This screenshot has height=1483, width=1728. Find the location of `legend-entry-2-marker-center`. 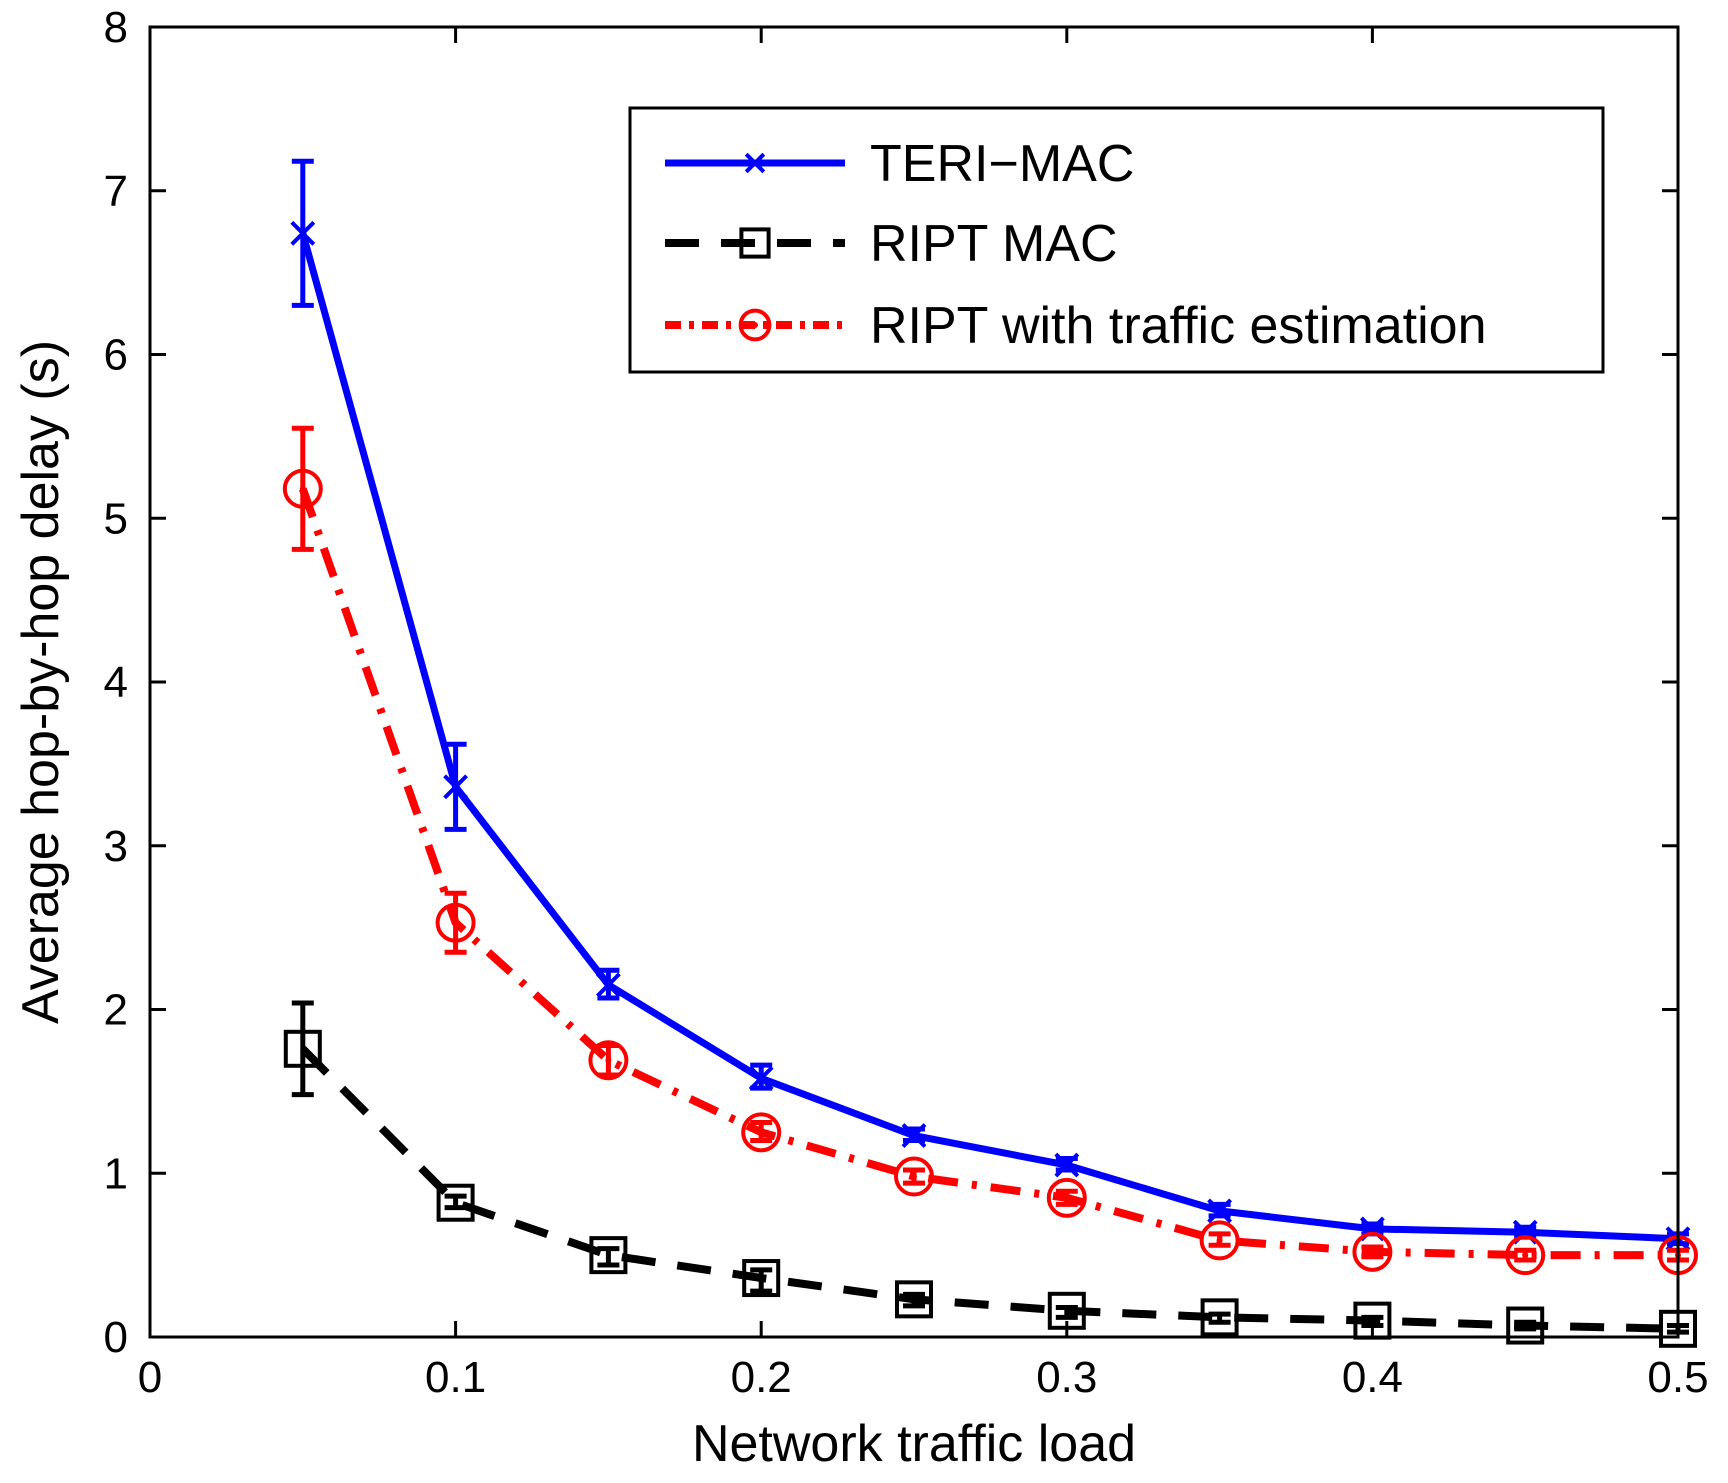

legend-entry-2-marker-center is located at coordinates (755, 325).